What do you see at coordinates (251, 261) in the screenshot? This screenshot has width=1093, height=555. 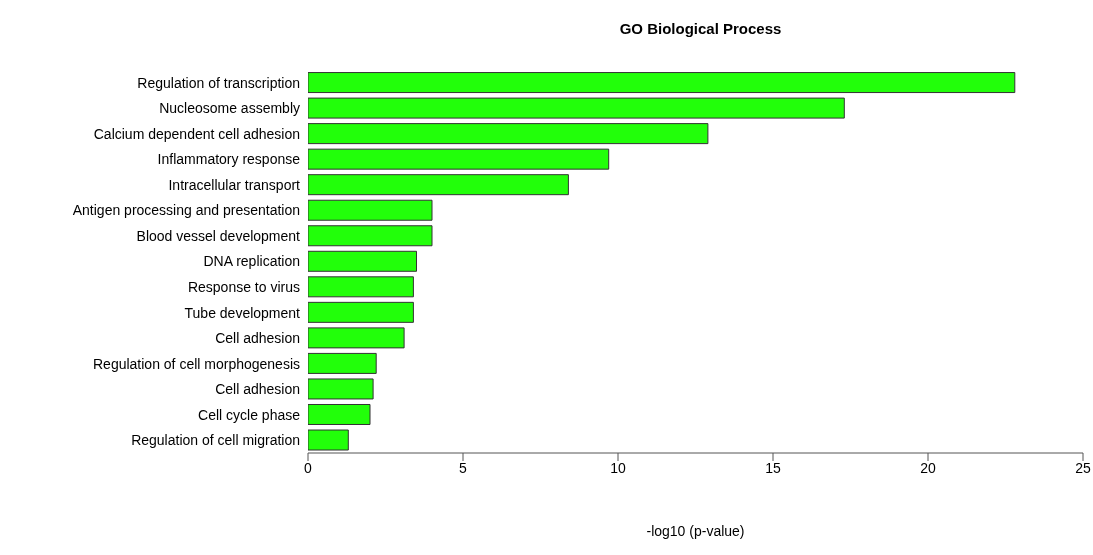 I see `y-tick-label: DNA replication` at bounding box center [251, 261].